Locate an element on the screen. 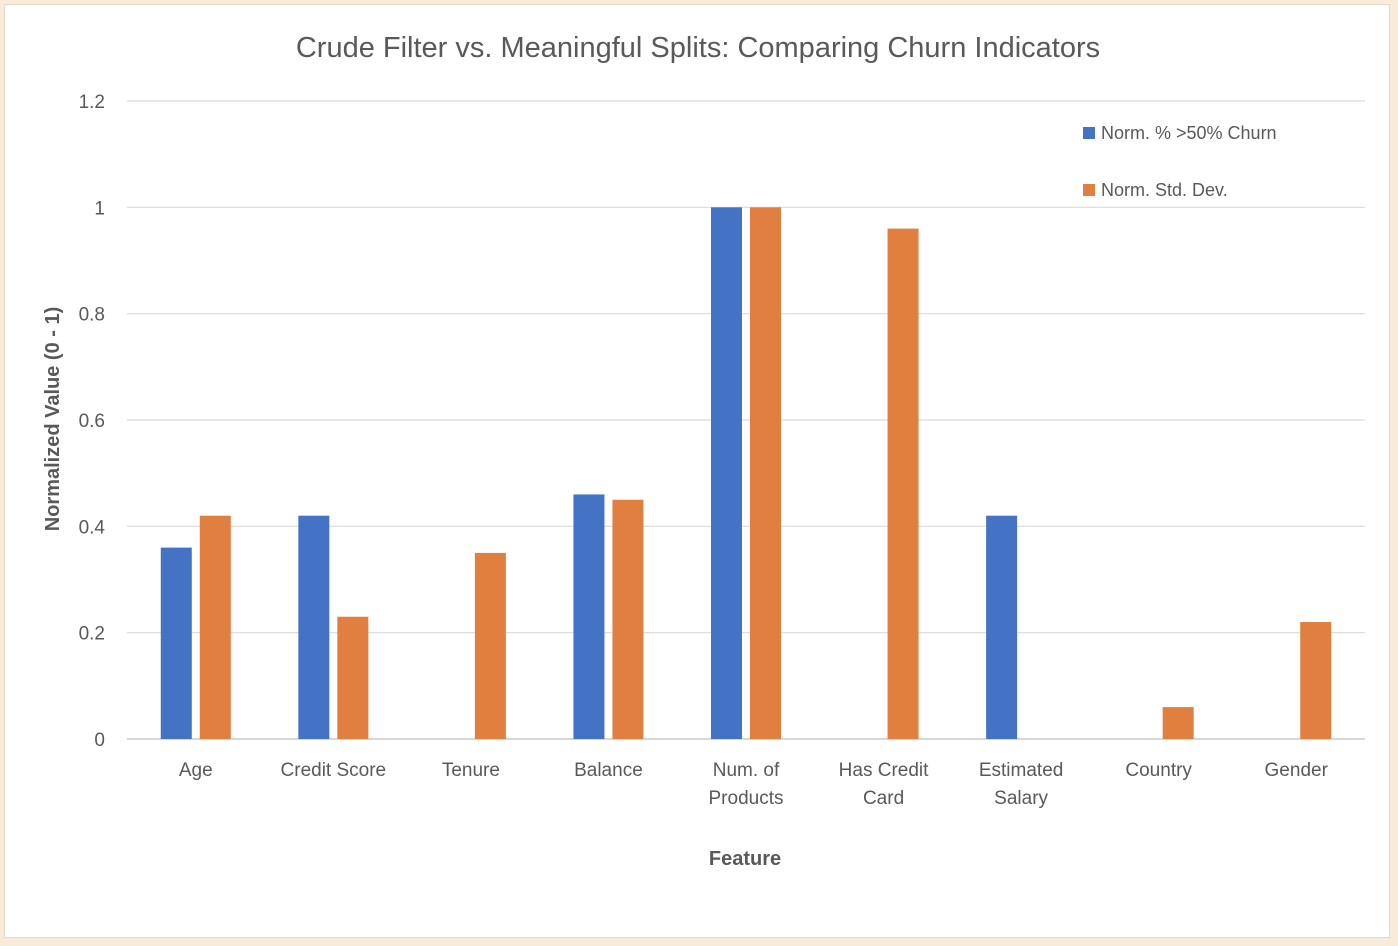  y-axis-ticks: 0 0.2 0.4 0.6 0.8 1 1.2 is located at coordinates (92, 421).